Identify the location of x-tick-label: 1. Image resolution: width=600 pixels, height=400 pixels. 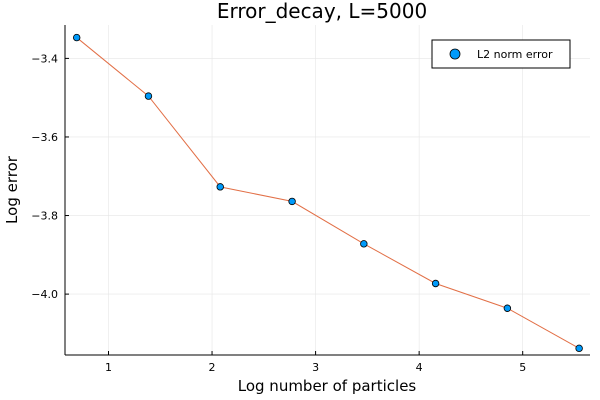
(108, 367).